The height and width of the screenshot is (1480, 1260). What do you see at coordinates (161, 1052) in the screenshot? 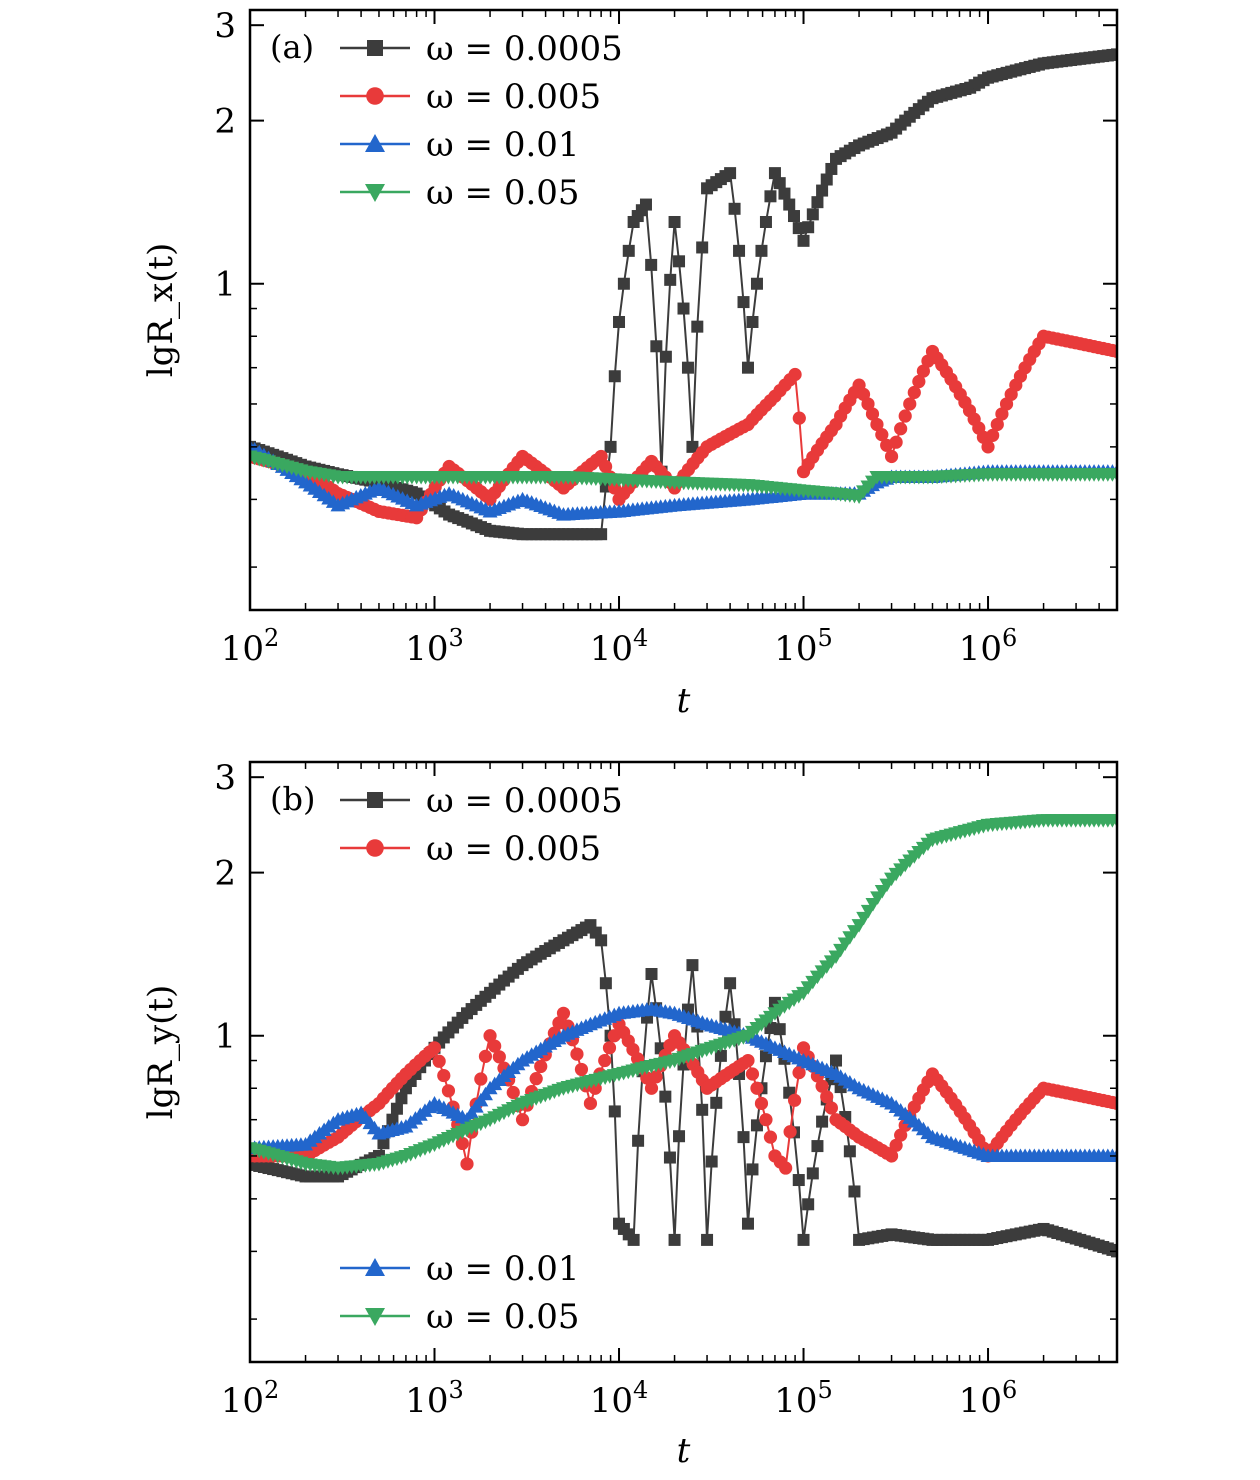
I see `y-axis-label: lgR_y(t)` at bounding box center [161, 1052].